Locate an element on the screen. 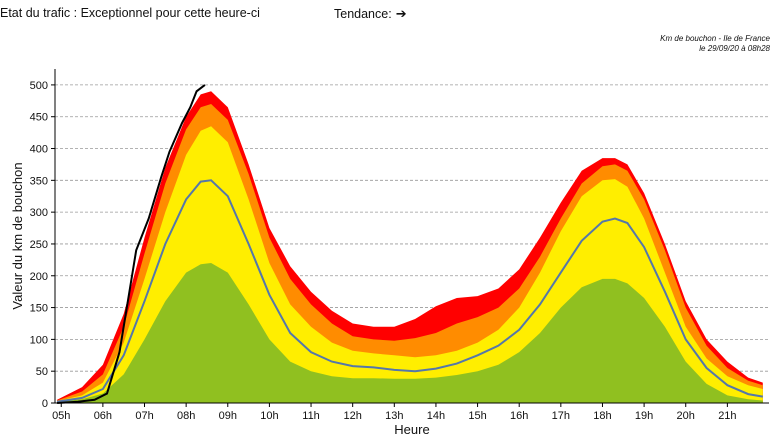  y-tick-label: 250 is located at coordinates (39, 245).